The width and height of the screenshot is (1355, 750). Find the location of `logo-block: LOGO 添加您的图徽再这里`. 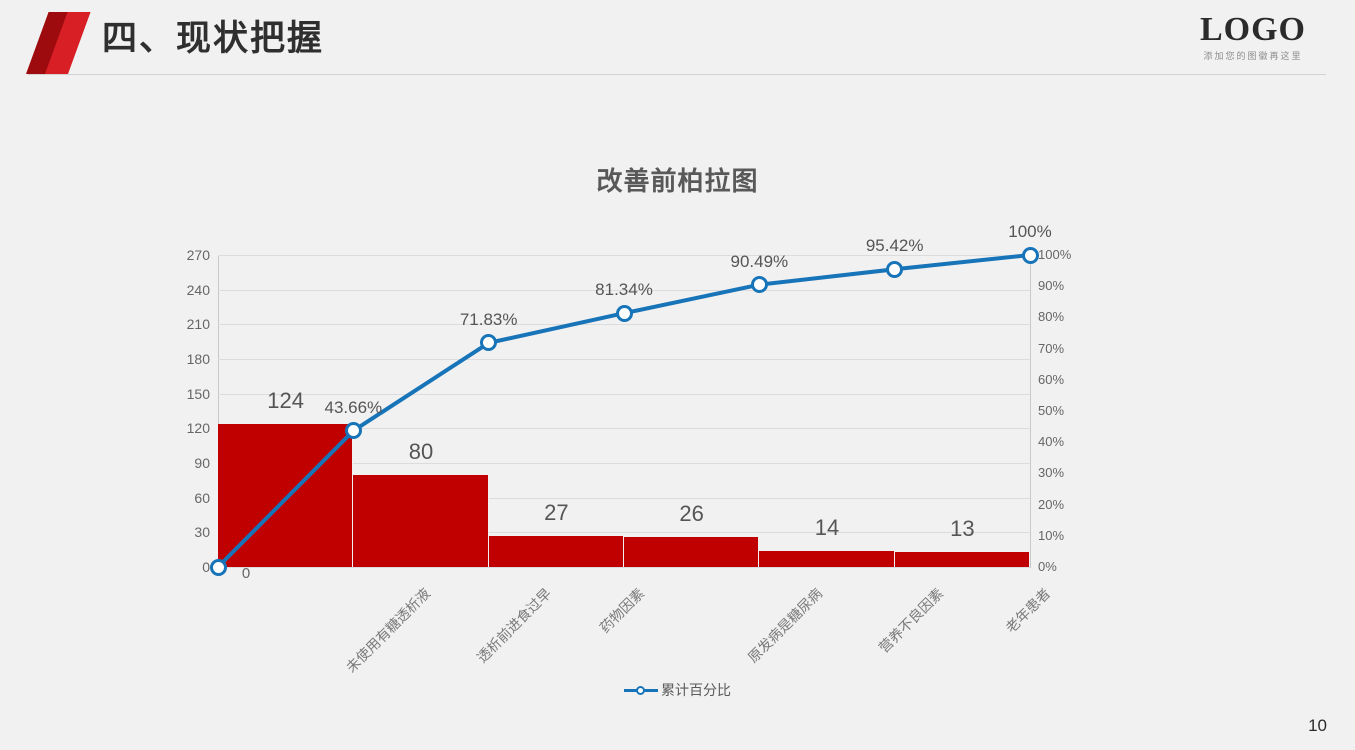

logo-block: LOGO 添加您的图徽再这里 is located at coordinates (1253, 37).